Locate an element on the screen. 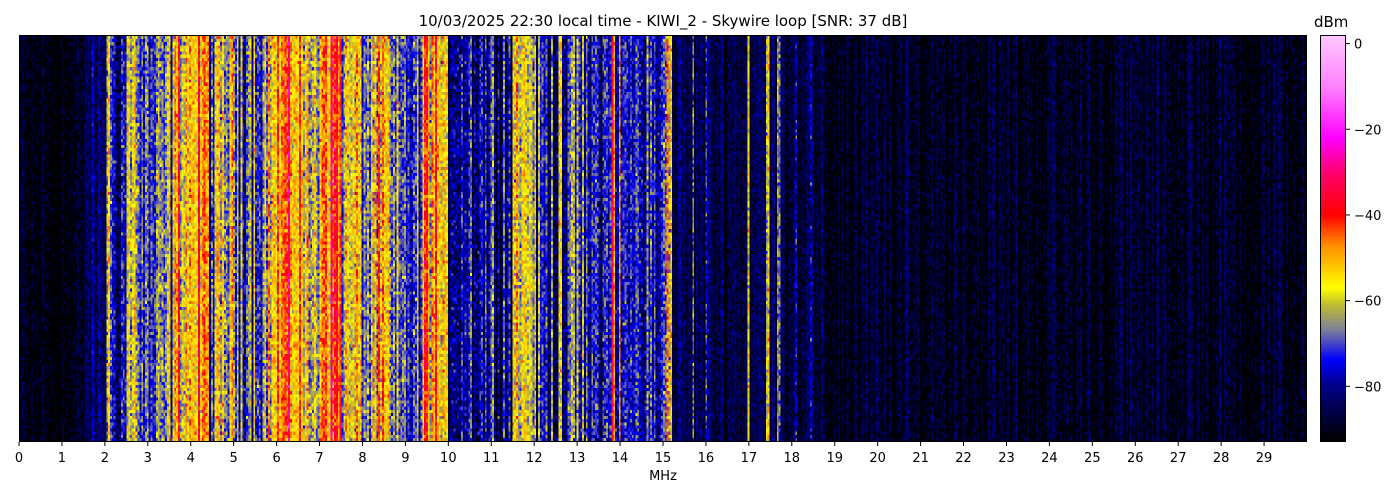 The width and height of the screenshot is (1400, 500). colorbar-tick-label: −20 is located at coordinates (1367, 130).